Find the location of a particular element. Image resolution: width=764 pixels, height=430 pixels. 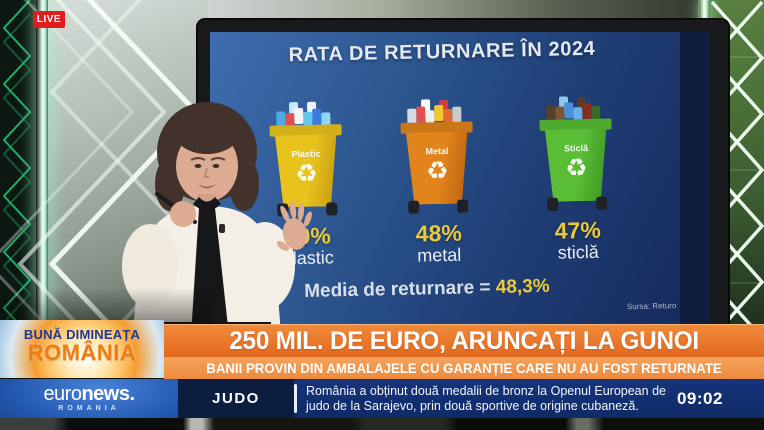

recycle-bin-metal: Metal ♻ is located at coordinates (437, 163).